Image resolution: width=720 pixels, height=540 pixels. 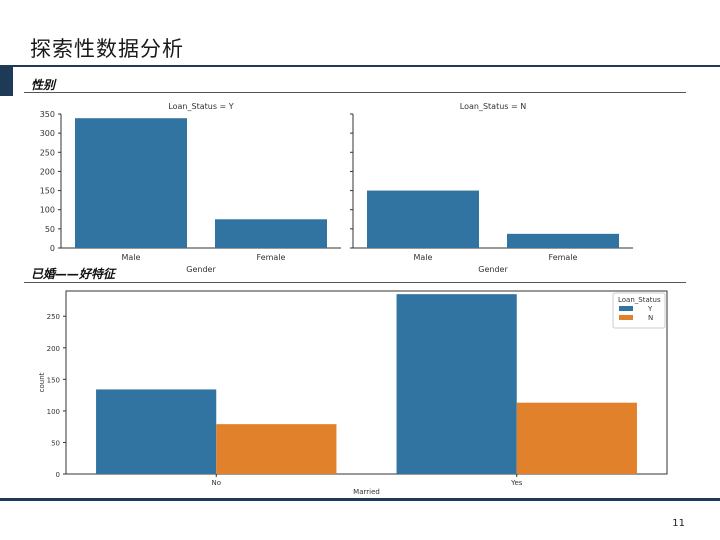 I want to click on bar-yes-n, so click(x=576, y=438).